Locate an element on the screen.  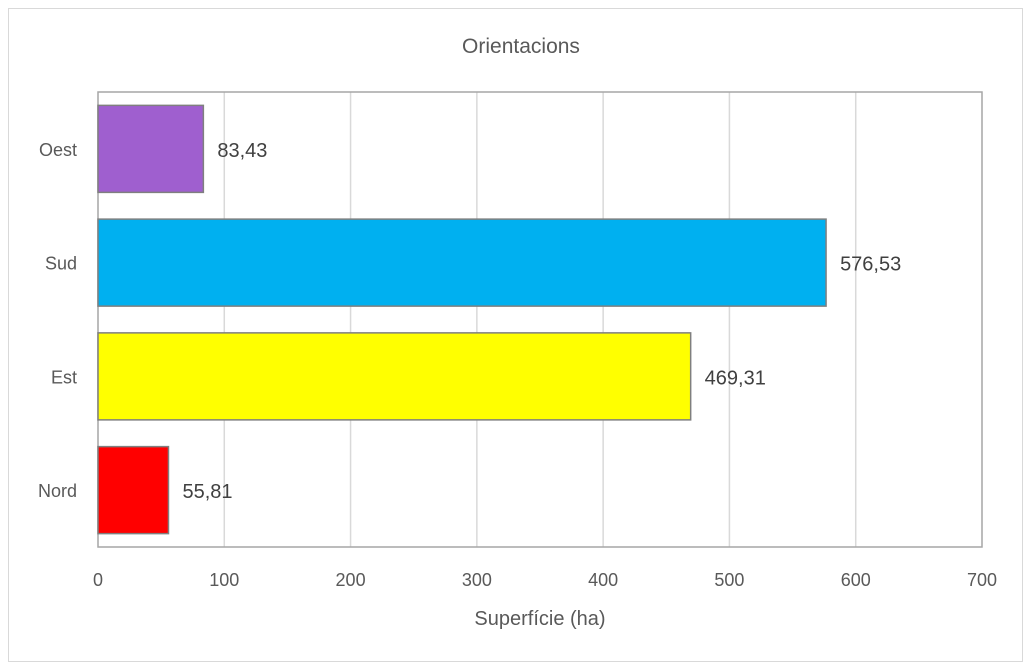
bar-nord is located at coordinates (133, 490).